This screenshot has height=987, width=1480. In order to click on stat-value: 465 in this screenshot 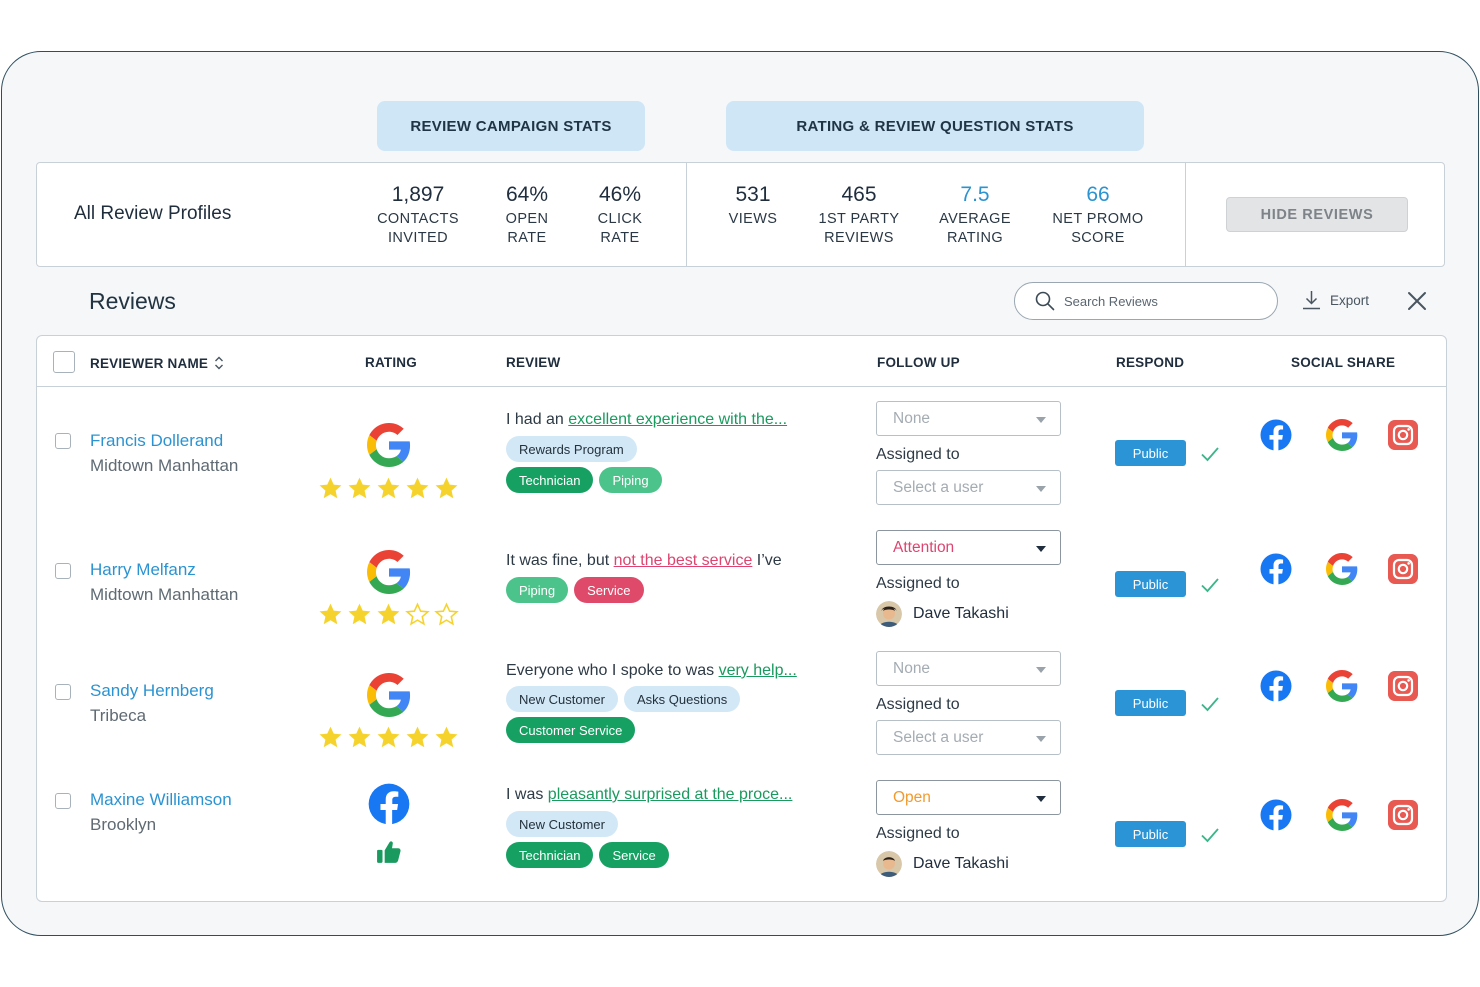, I will do `click(859, 194)`.